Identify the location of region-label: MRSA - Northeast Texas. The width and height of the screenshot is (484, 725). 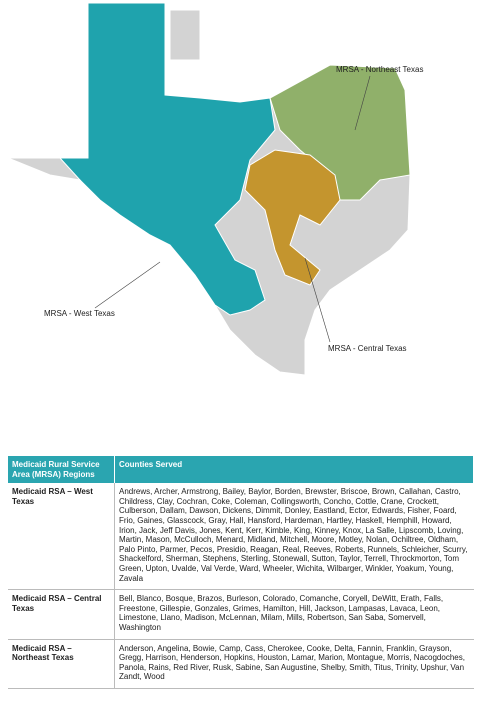
(379, 69).